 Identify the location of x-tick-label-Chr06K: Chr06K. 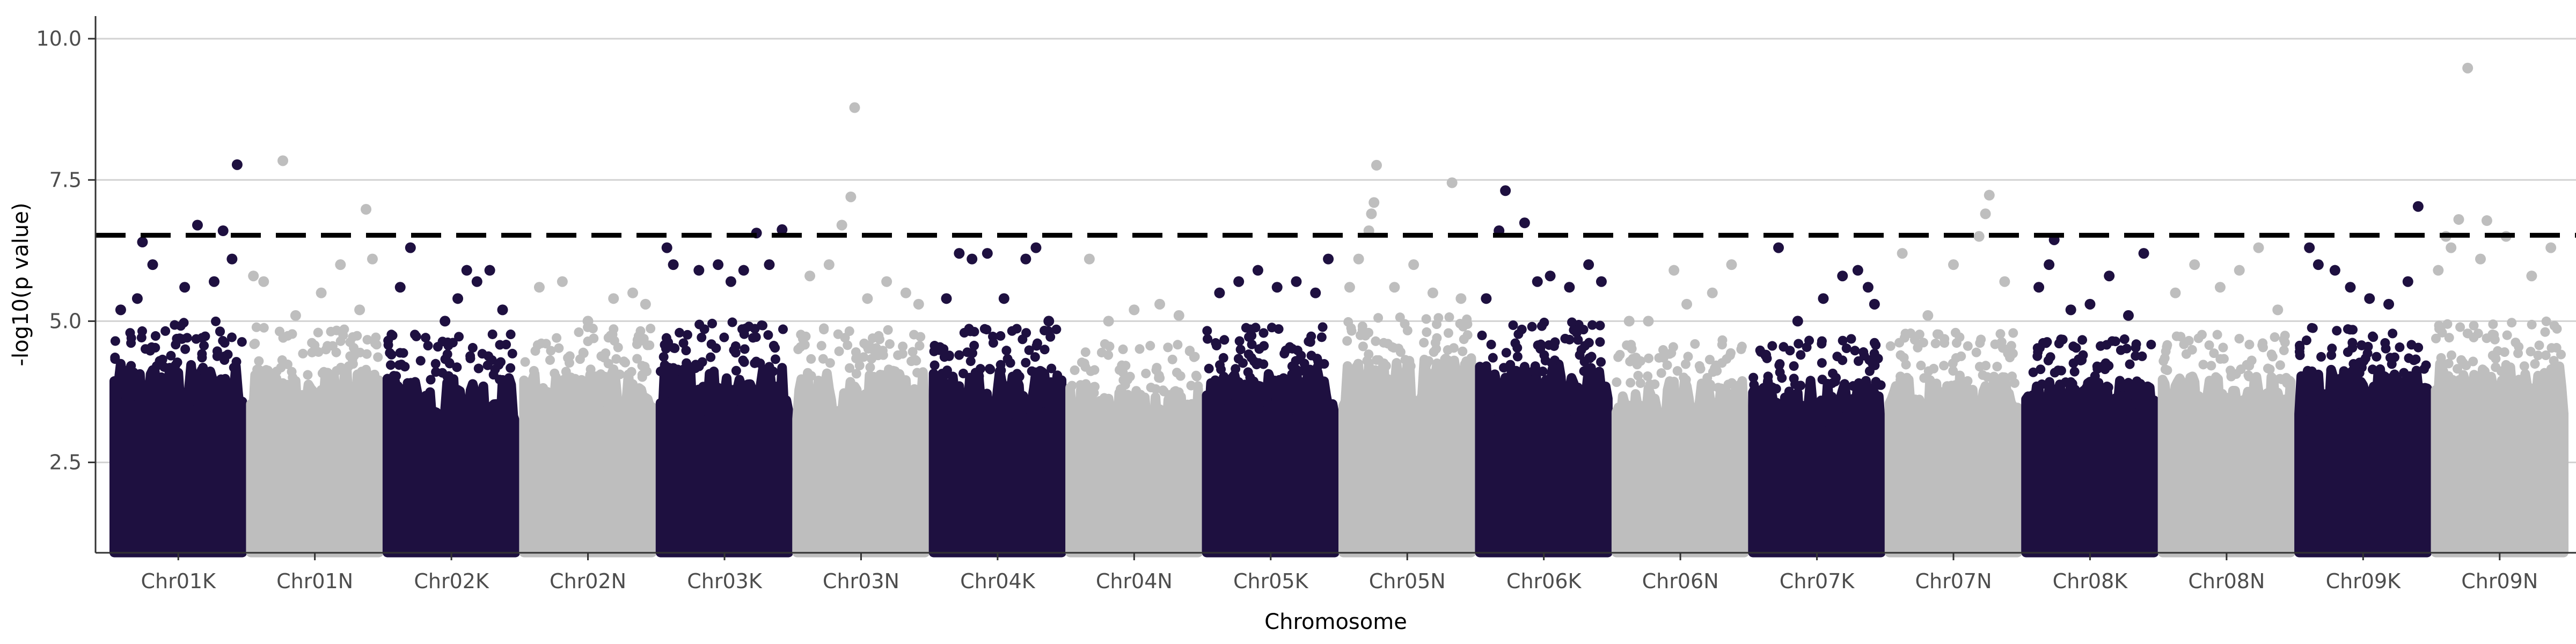
(1544, 581).